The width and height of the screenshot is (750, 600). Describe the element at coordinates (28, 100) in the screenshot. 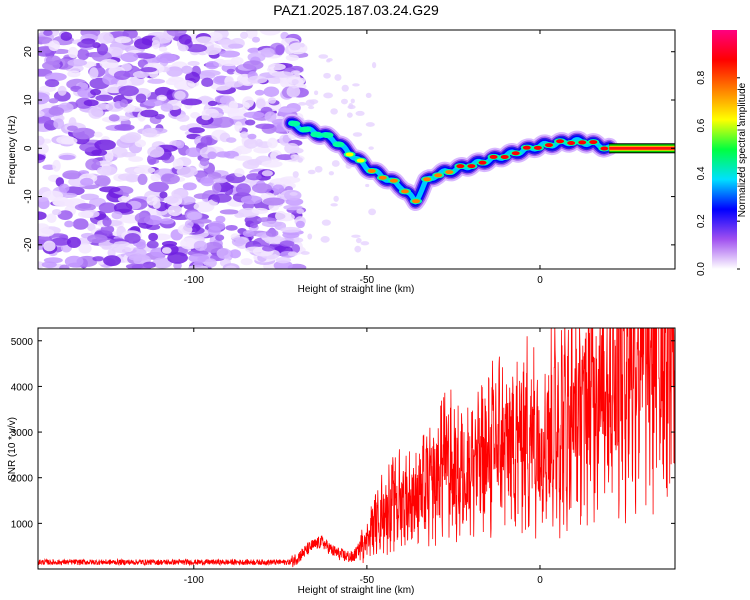

I see `spectrogram-y-tick-label: 10` at that location.